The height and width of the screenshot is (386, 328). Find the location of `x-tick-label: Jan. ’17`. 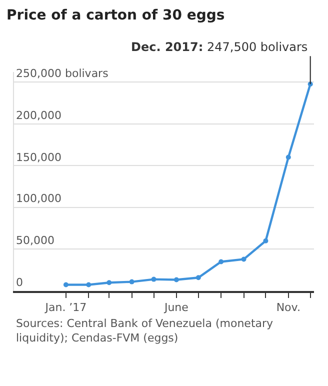

x-tick-label: Jan. ’17 is located at coordinates (65, 307).